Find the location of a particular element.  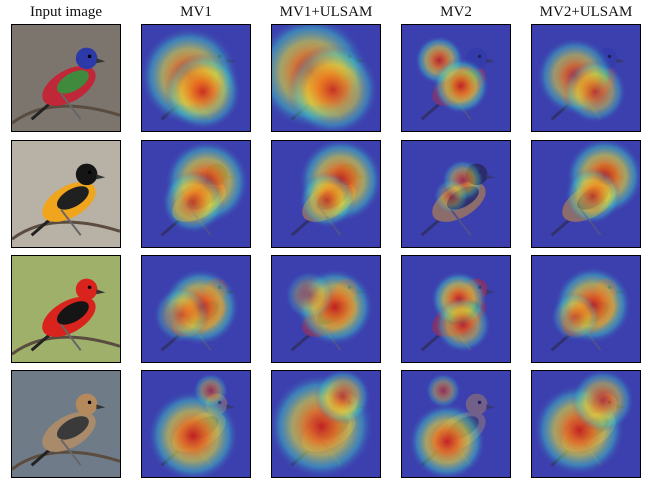

mv1-ulsam-heatmap-painted-bunting is located at coordinates (326, 78).